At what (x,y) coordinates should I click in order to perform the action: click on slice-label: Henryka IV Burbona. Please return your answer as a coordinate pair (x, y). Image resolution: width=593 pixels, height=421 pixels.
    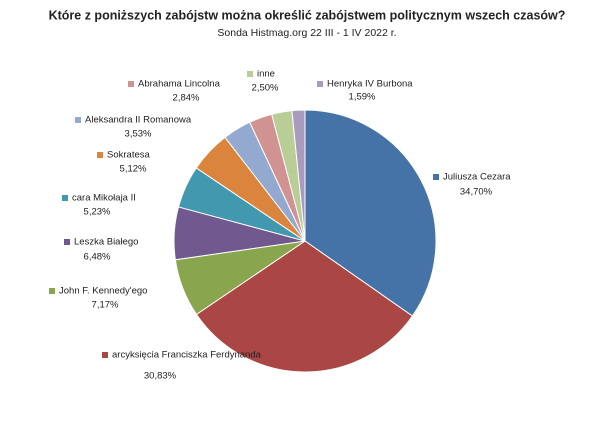
    Looking at the image, I should click on (370, 84).